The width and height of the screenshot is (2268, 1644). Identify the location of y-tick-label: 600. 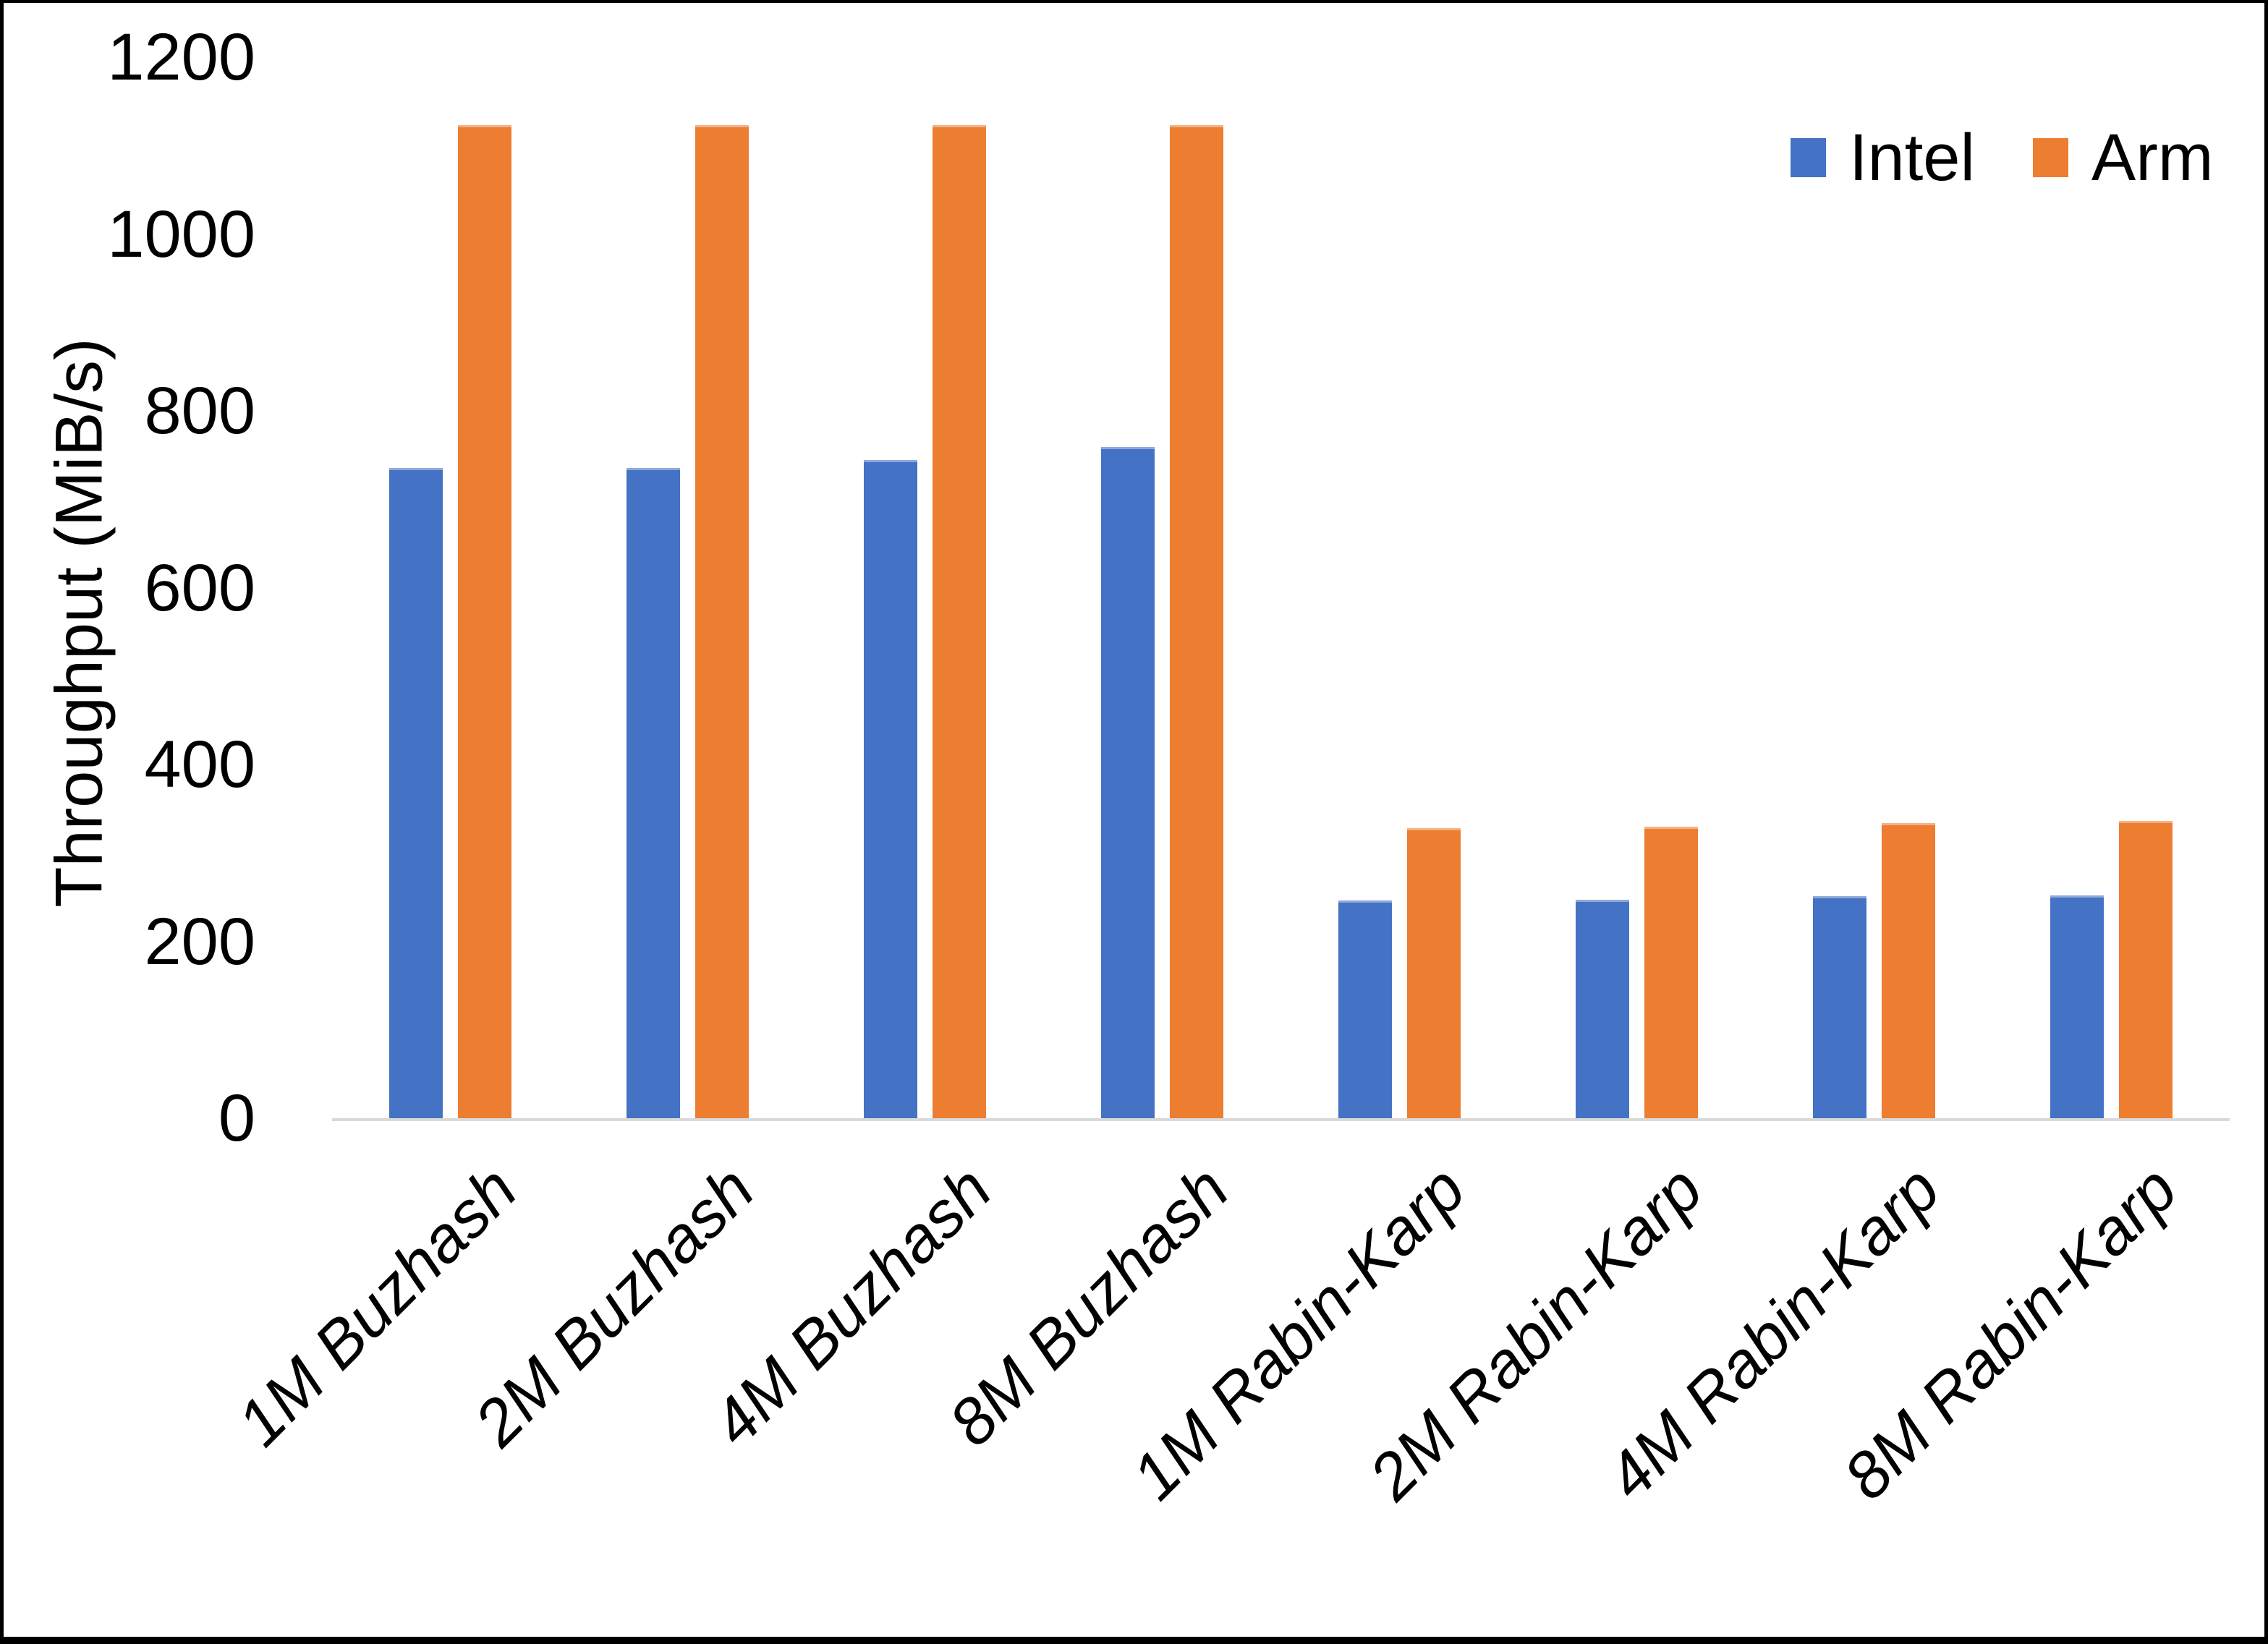
(200, 587).